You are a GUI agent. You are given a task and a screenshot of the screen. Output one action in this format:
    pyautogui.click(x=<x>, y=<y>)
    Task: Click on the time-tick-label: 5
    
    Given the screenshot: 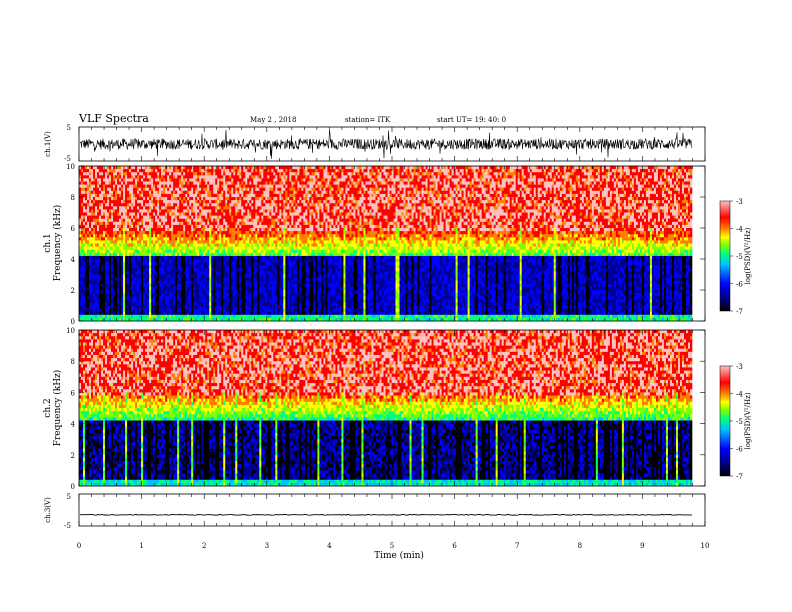 What is the action you would take?
    pyautogui.click(x=392, y=546)
    